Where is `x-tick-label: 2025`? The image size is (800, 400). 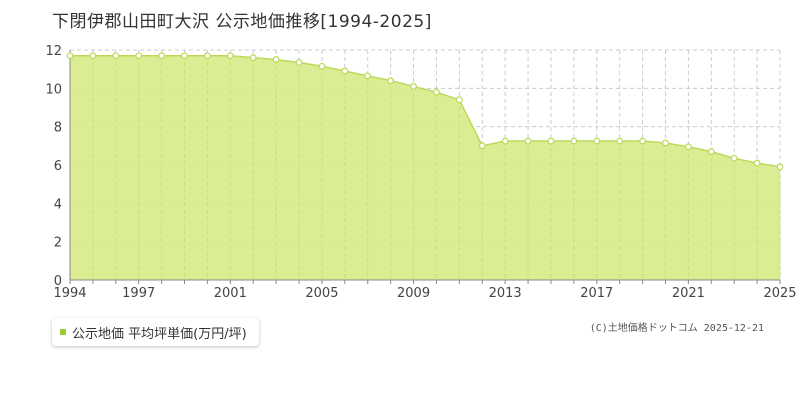 x-tick-label: 2025 is located at coordinates (779, 293).